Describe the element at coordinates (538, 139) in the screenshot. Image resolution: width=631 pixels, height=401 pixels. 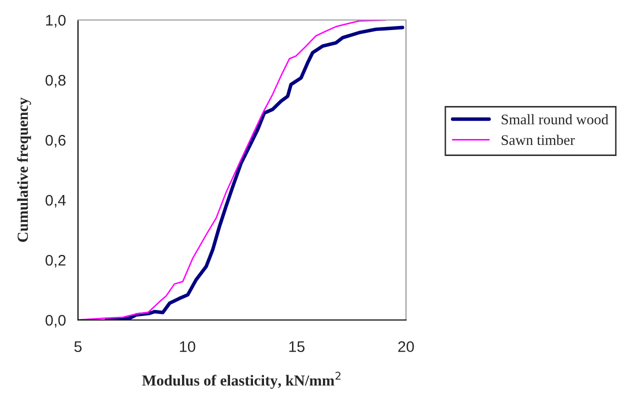
I see `legend-label: Sawn timber` at that location.